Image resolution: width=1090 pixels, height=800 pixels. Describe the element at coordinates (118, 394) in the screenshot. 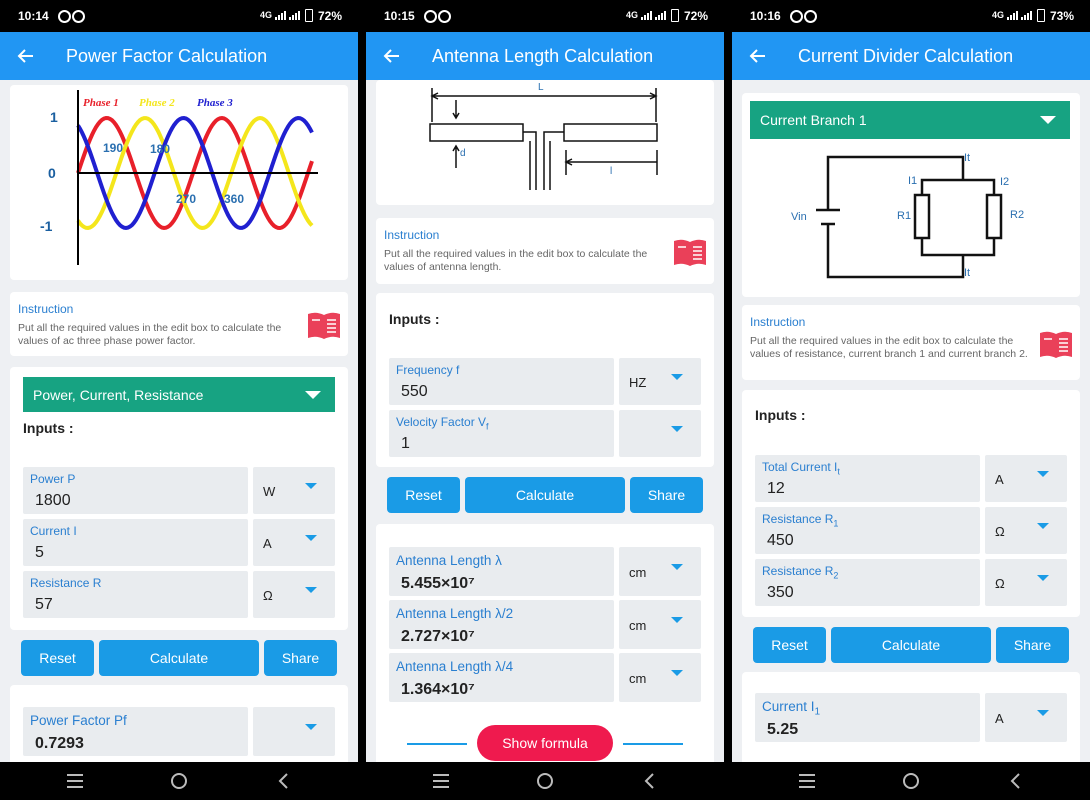

I see `dropdown-label: Power, Current, Resistance` at that location.